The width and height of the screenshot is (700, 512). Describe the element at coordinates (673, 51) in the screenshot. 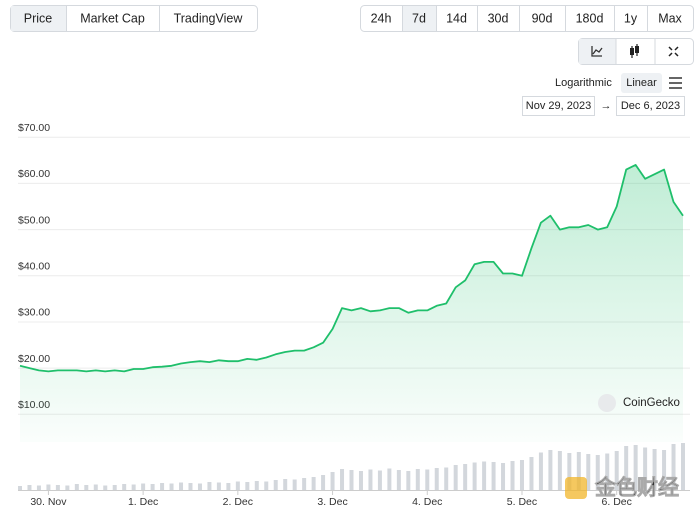

I see `fullscreen-icon` at that location.